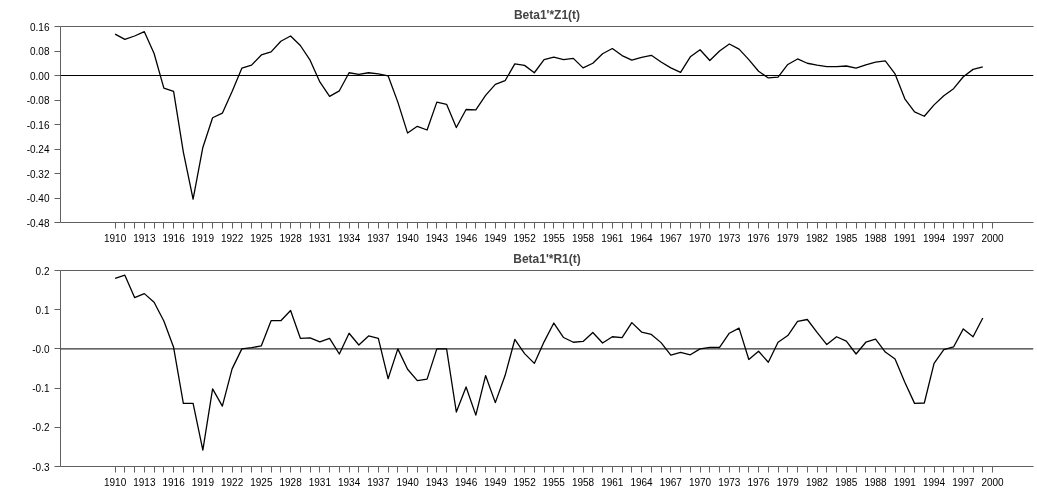  What do you see at coordinates (38, 100) in the screenshot?
I see `y-tick-label: -0.08` at bounding box center [38, 100].